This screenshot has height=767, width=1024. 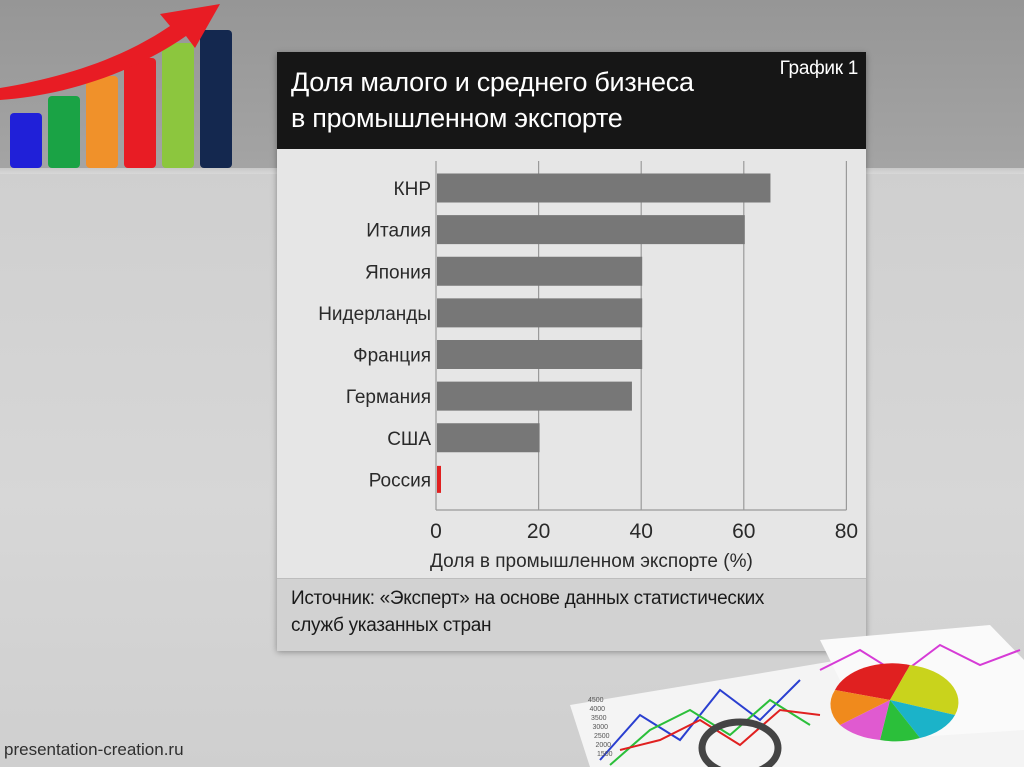 I want to click on tick-label: 60, so click(x=743, y=531).